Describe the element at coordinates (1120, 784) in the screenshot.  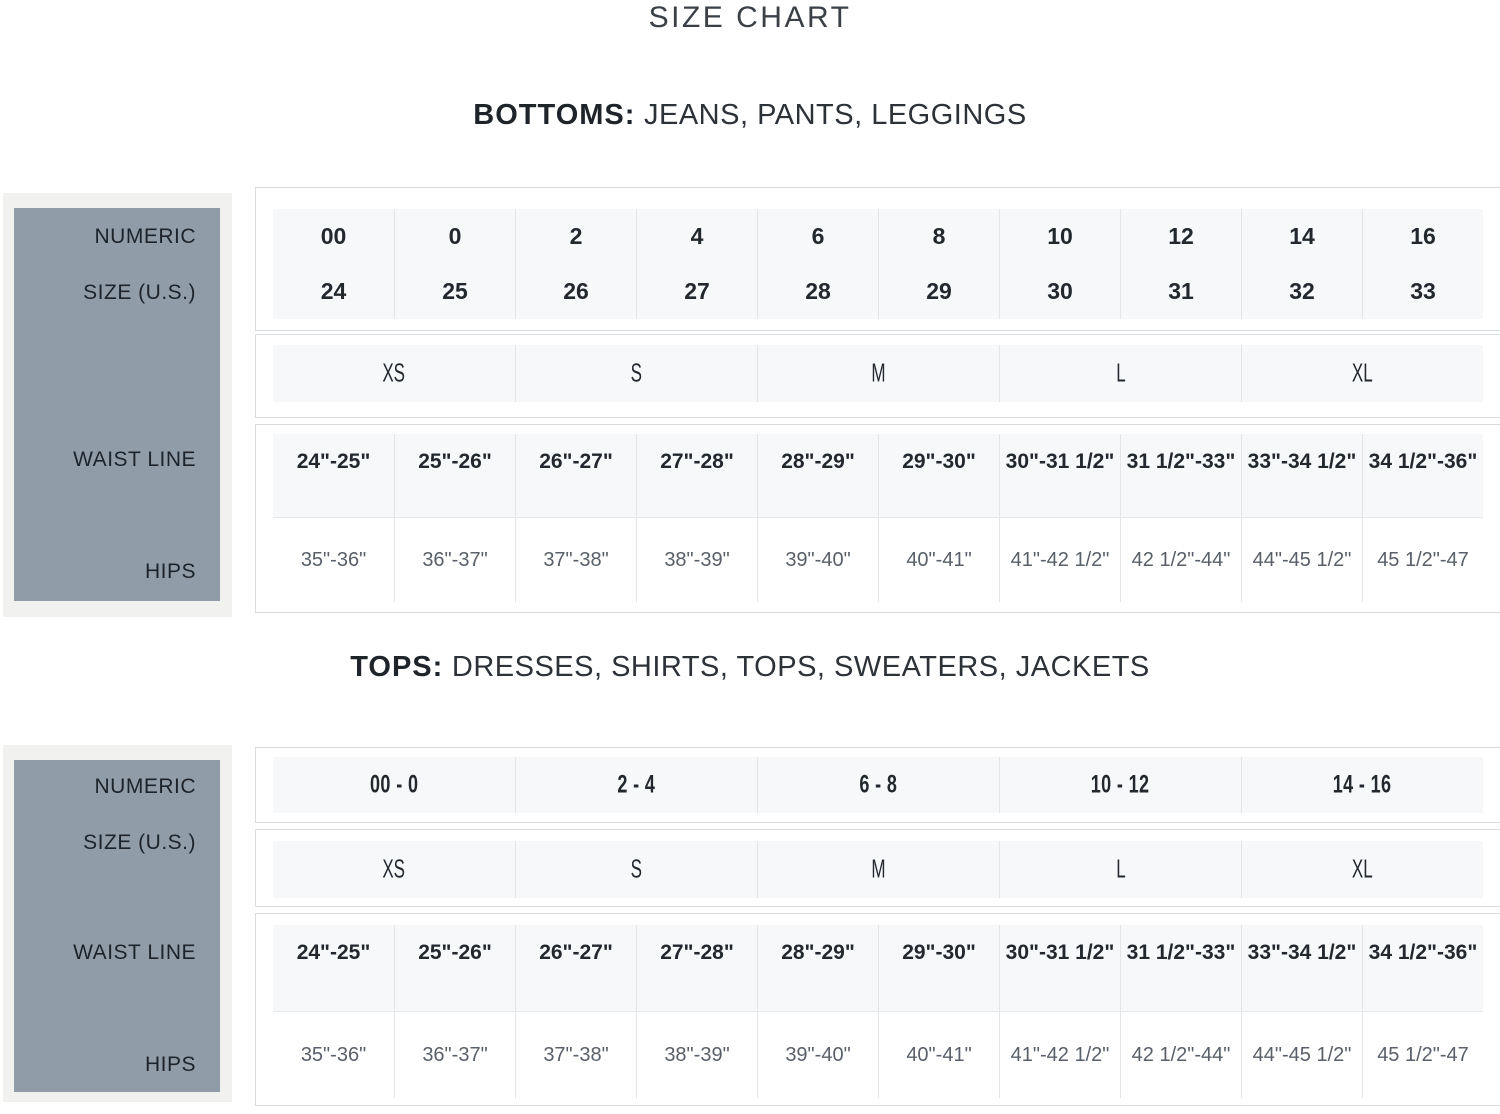
I see `tops-numeric-size-cell-value: 10 - 12` at that location.